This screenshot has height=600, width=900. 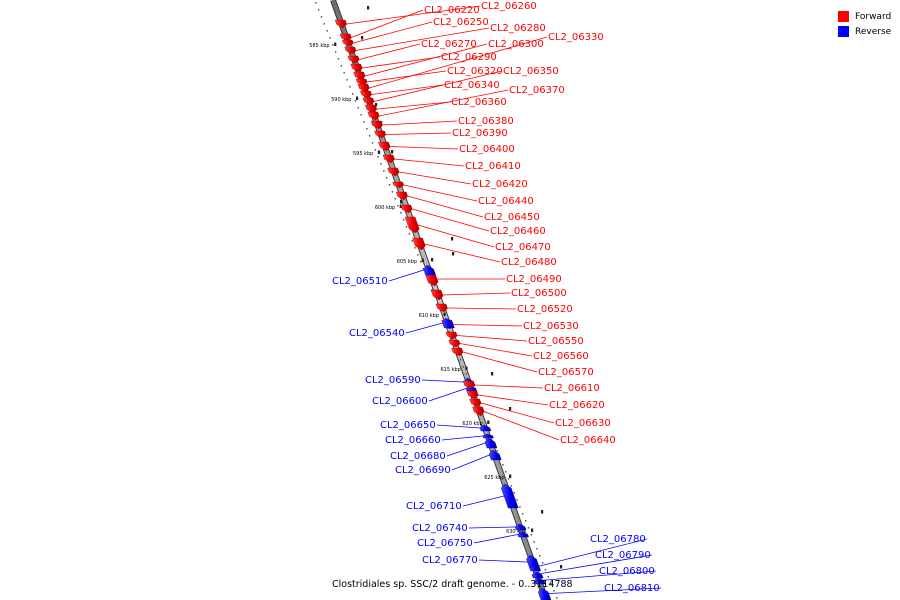 I want to click on gene-label-cl2-06550: CL2_06550, so click(x=556, y=341).